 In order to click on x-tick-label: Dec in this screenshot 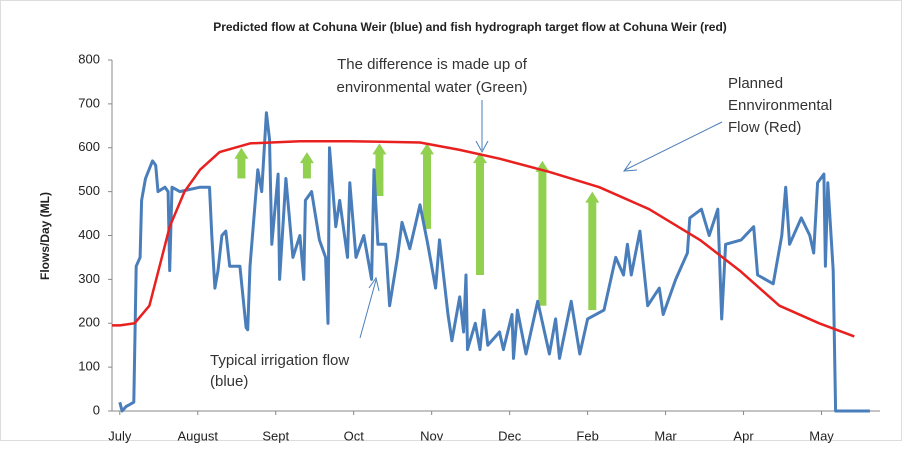, I will do `click(510, 435)`.